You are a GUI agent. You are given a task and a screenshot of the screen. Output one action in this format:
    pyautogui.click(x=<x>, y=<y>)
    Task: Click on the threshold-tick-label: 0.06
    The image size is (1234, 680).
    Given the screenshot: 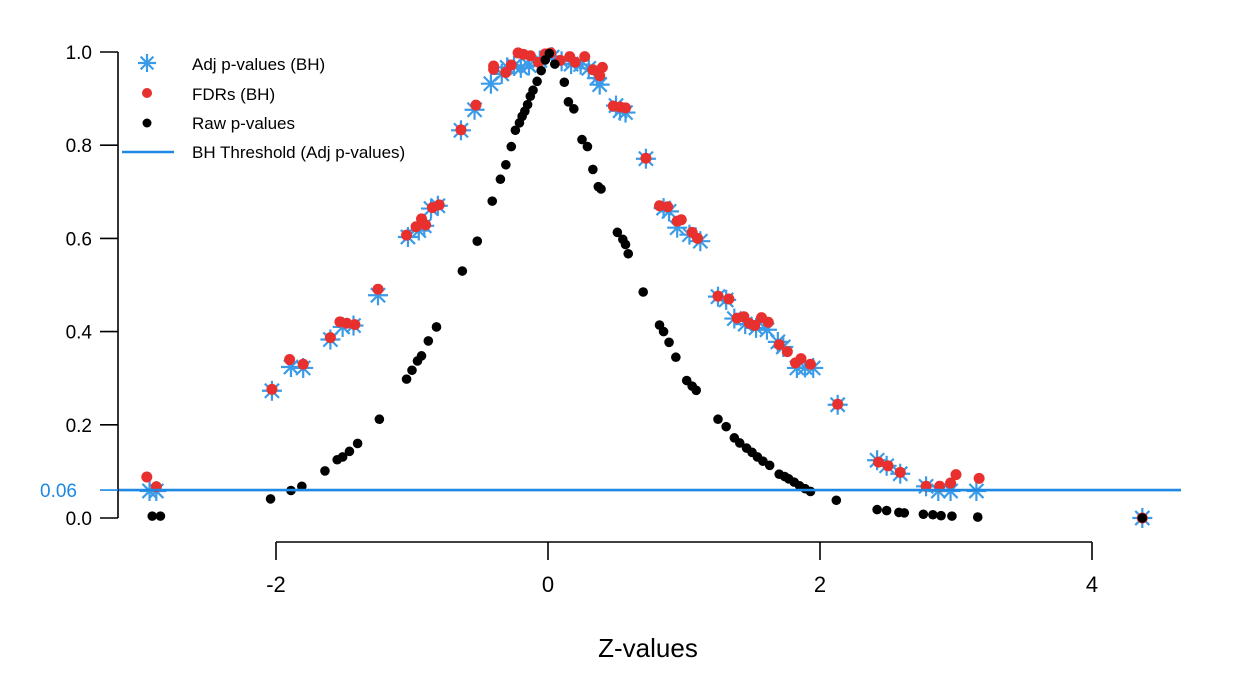 What is the action you would take?
    pyautogui.click(x=58, y=491)
    